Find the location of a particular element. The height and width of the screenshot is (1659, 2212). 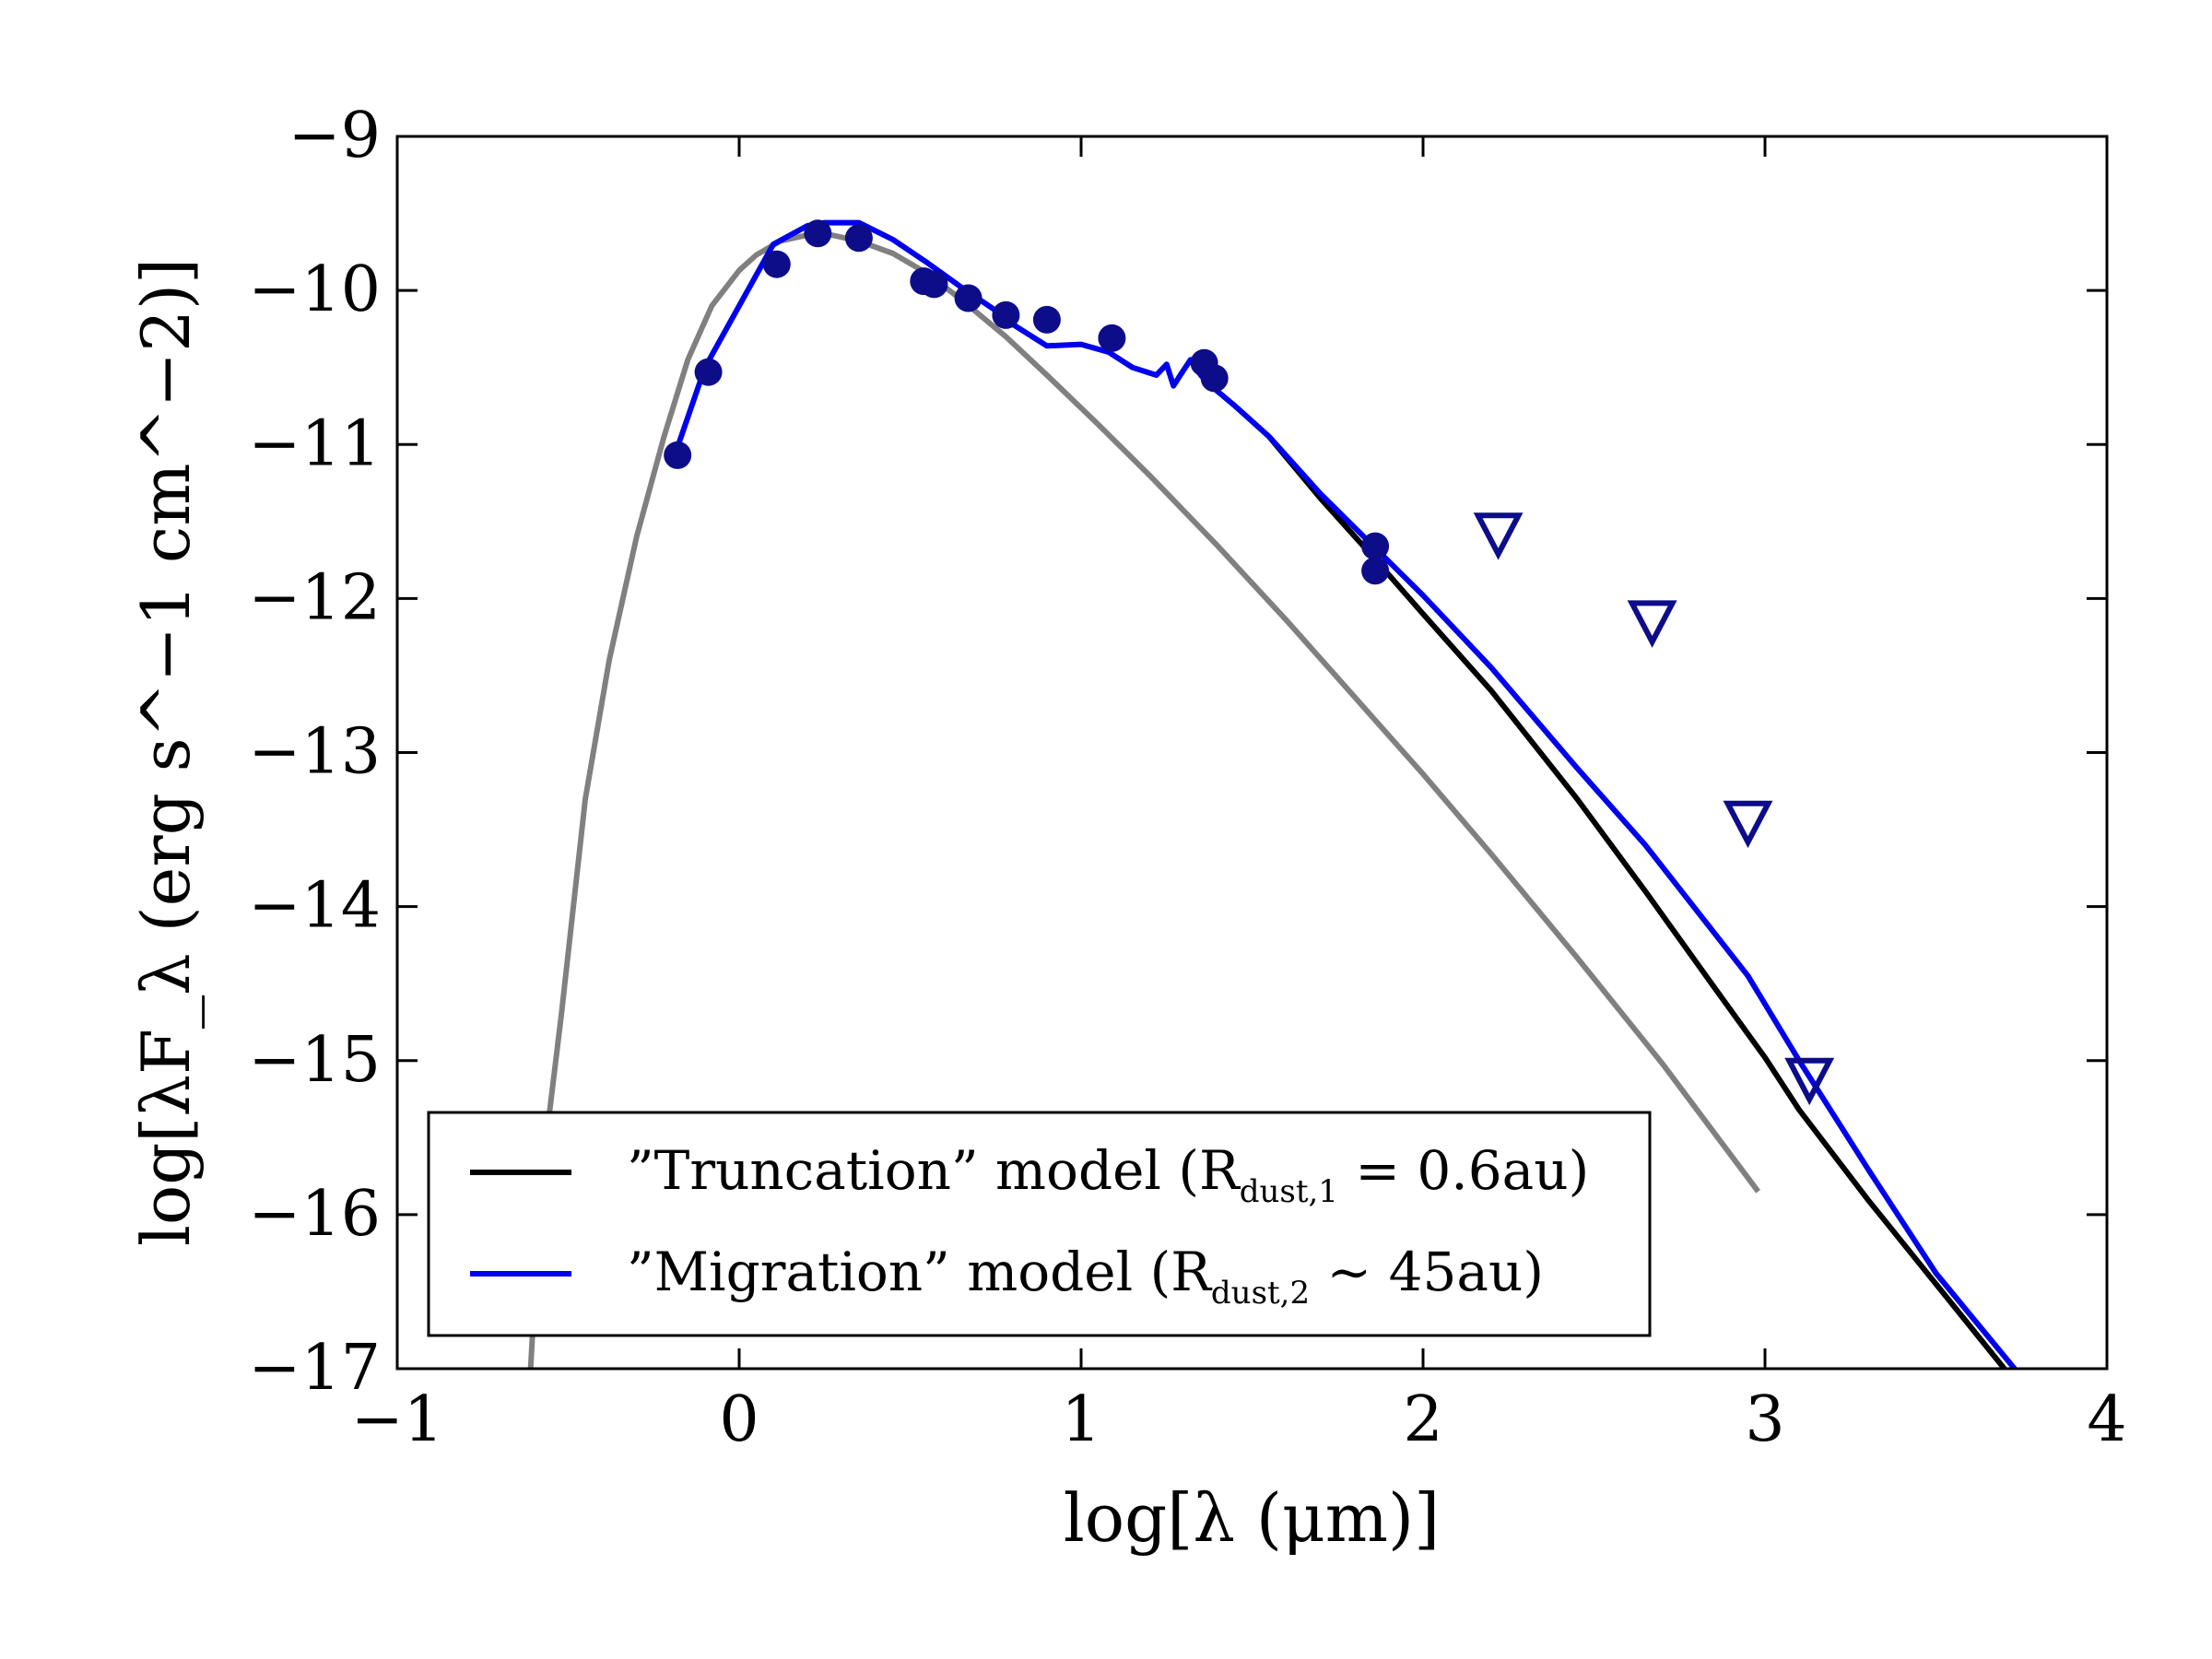

y-tick-label: −12 is located at coordinates (314, 597).